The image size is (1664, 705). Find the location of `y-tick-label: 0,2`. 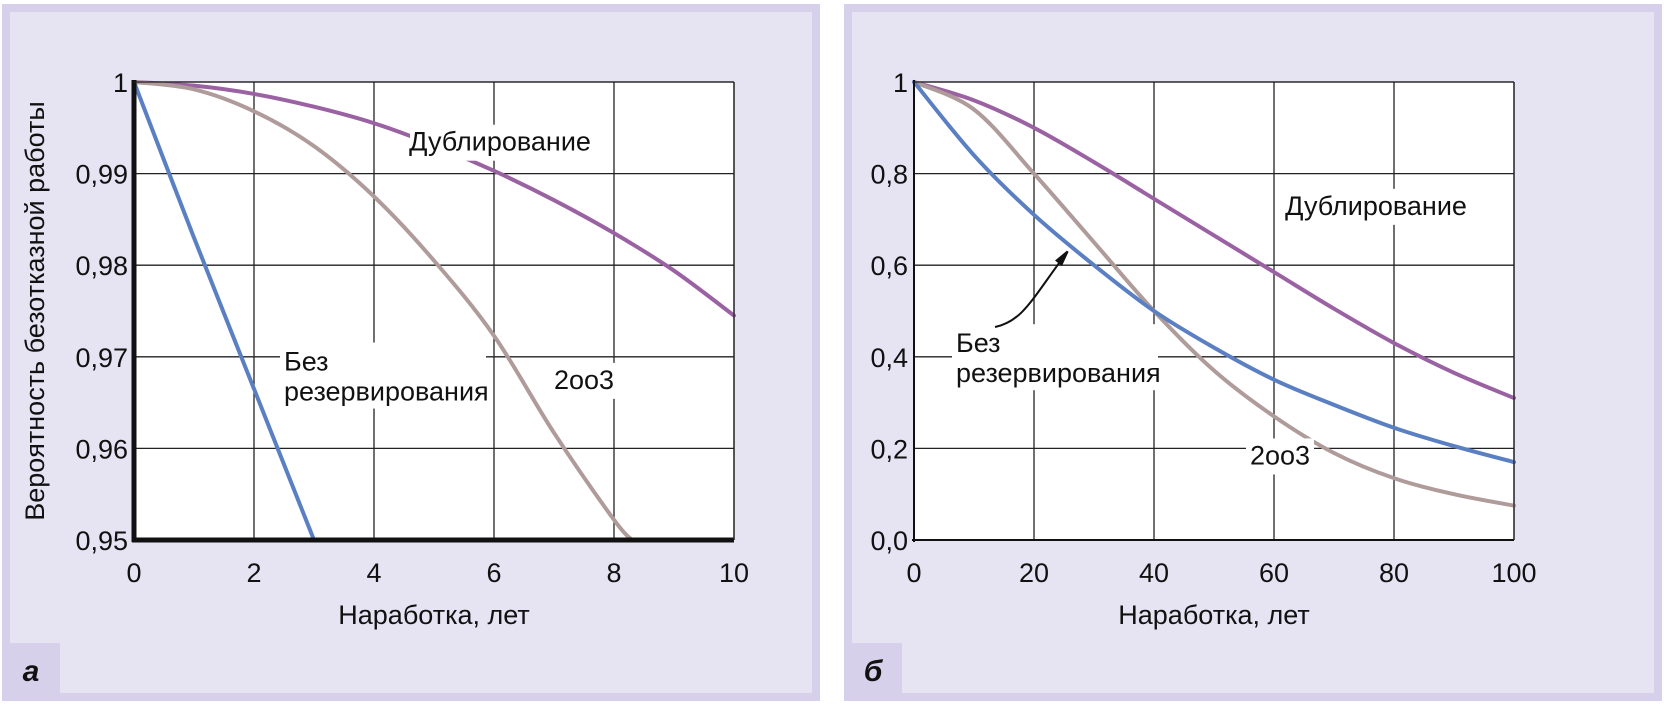

y-tick-label: 0,2 is located at coordinates (889, 449).